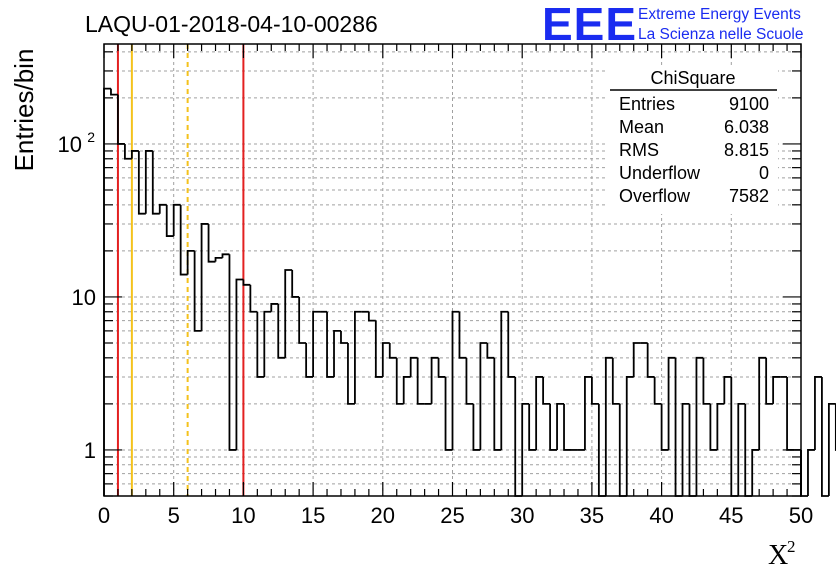 The image size is (836, 572). I want to click on x-tick-label: 0, so click(104, 515).